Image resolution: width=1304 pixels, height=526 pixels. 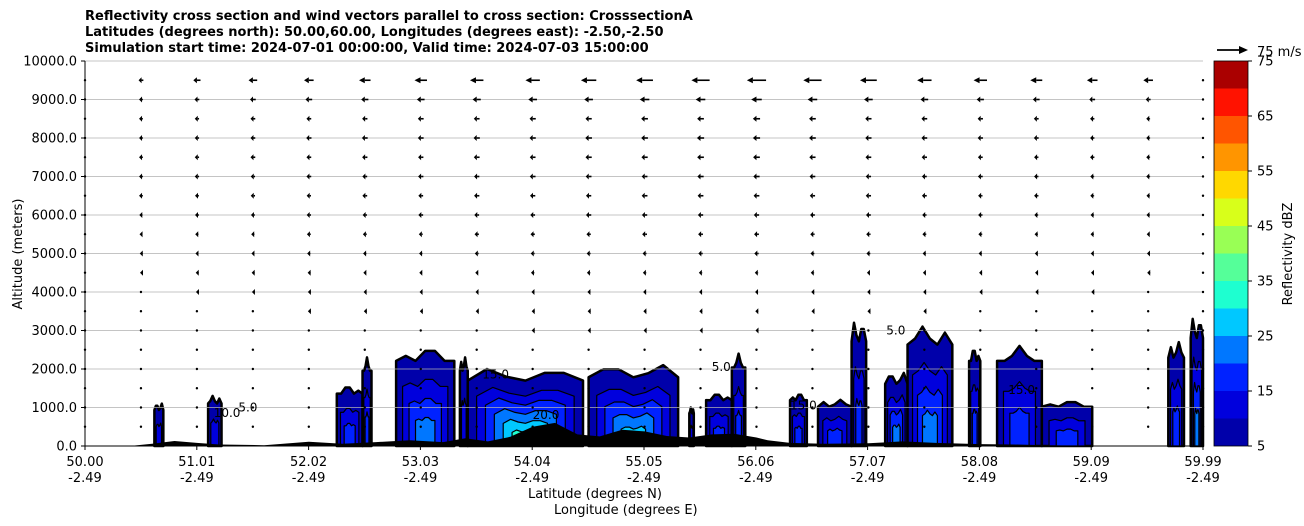 I want to click on y-tick-label-4: 4000.0, so click(x=55, y=293).